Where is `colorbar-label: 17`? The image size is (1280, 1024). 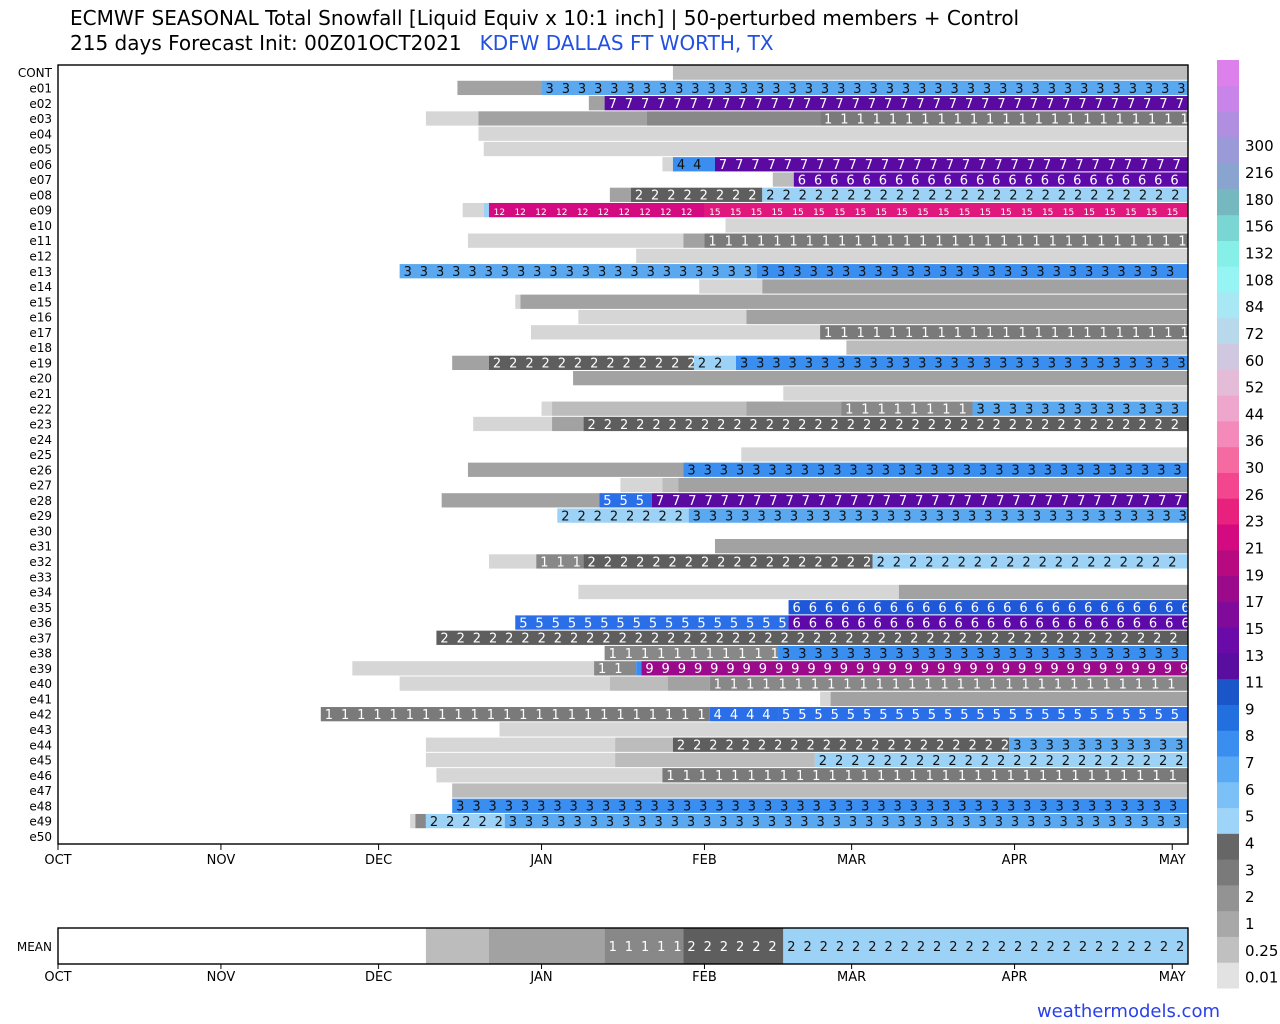
colorbar-label: 17 is located at coordinates (1254, 602).